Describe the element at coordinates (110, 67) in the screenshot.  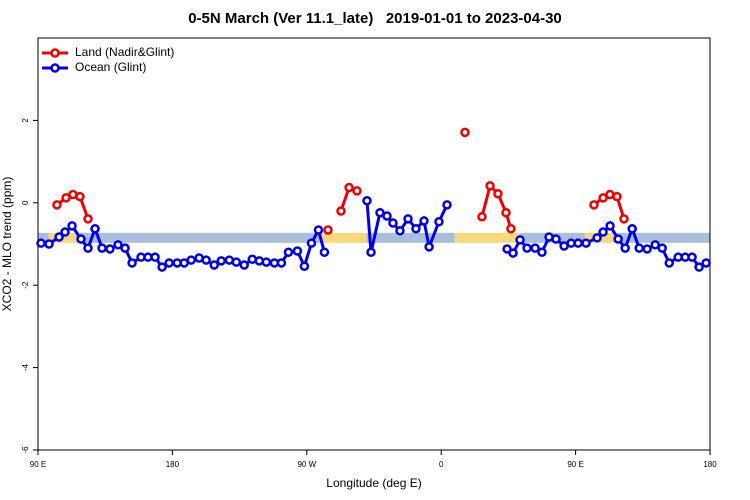
I see `legend-label: Ocean (Glint)` at that location.